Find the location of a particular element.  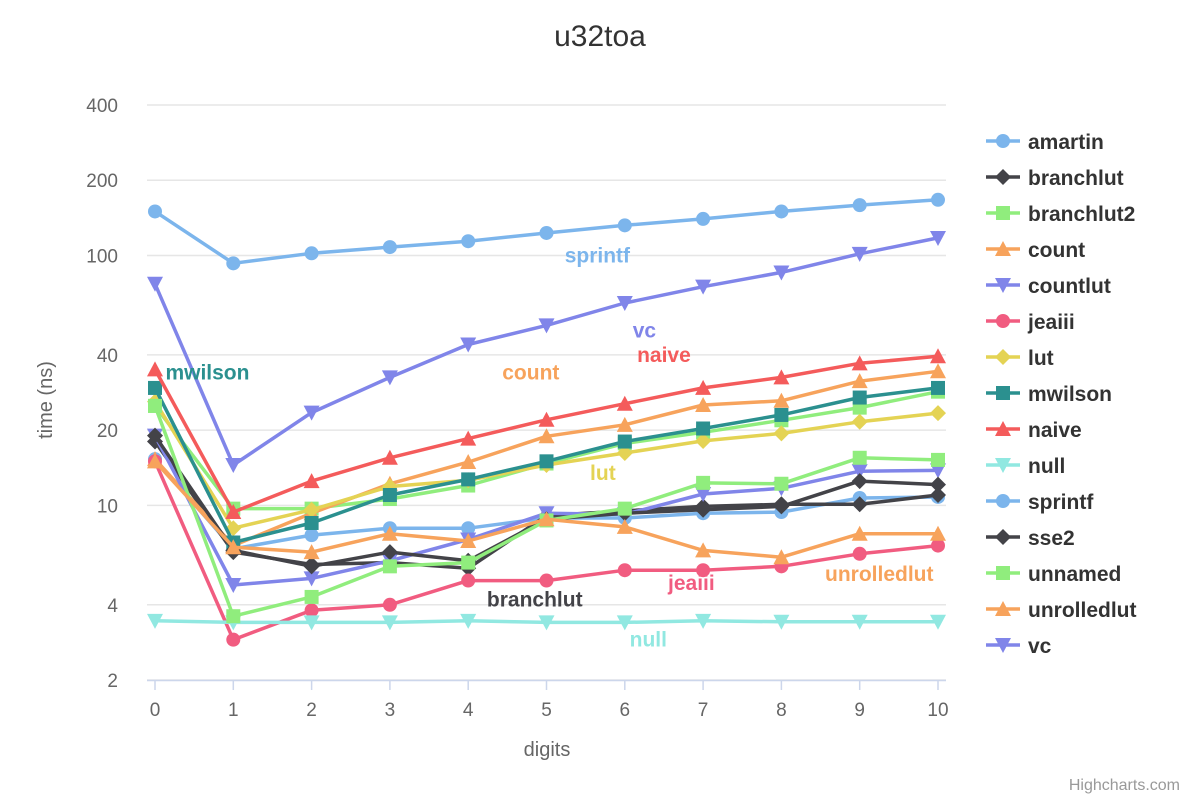

legend-item-count: count is located at coordinates (1035, 250).